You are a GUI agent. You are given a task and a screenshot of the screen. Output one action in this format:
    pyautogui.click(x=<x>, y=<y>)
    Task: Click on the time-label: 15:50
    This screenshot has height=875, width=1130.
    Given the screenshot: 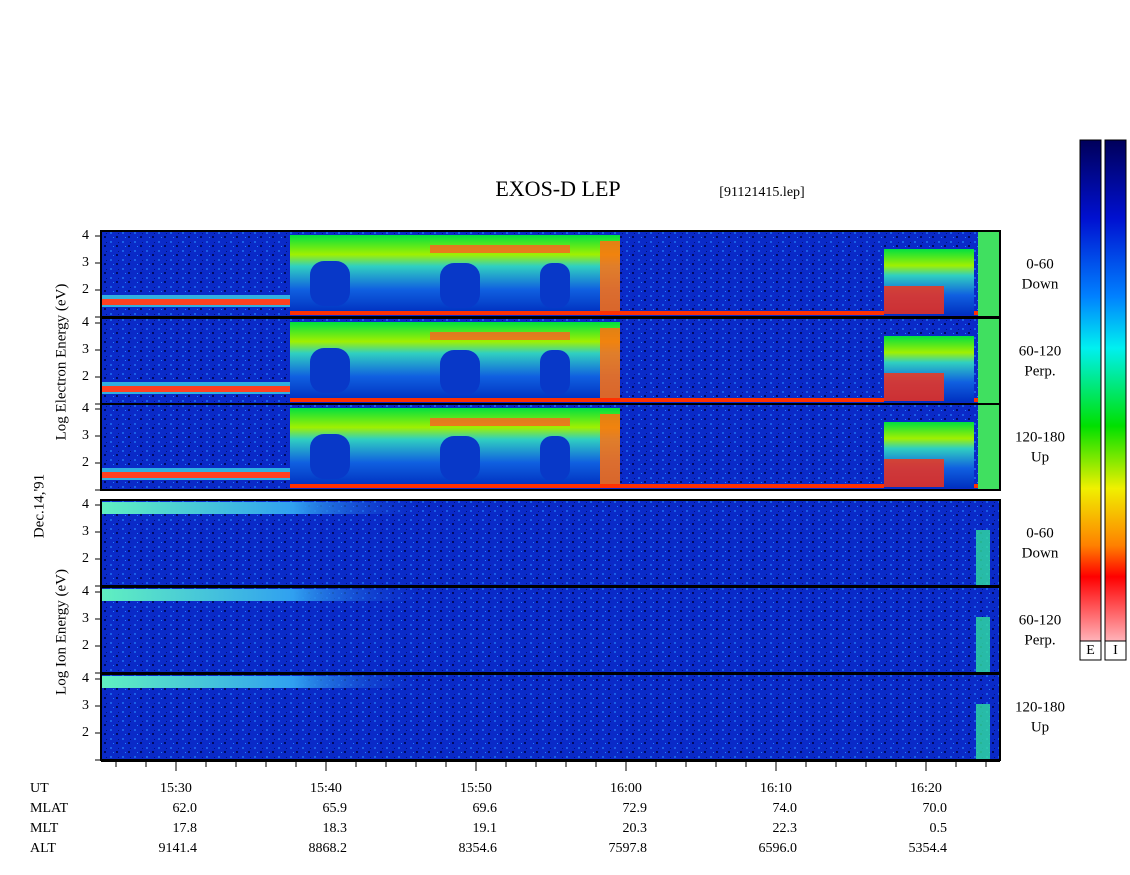 What is the action you would take?
    pyautogui.click(x=476, y=788)
    